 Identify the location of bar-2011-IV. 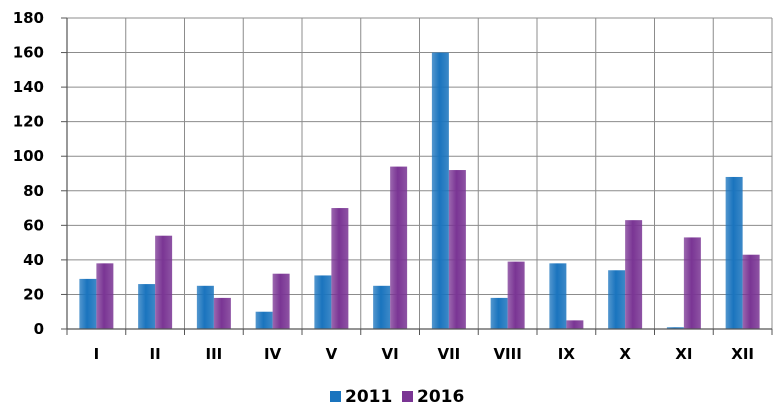
(264, 320).